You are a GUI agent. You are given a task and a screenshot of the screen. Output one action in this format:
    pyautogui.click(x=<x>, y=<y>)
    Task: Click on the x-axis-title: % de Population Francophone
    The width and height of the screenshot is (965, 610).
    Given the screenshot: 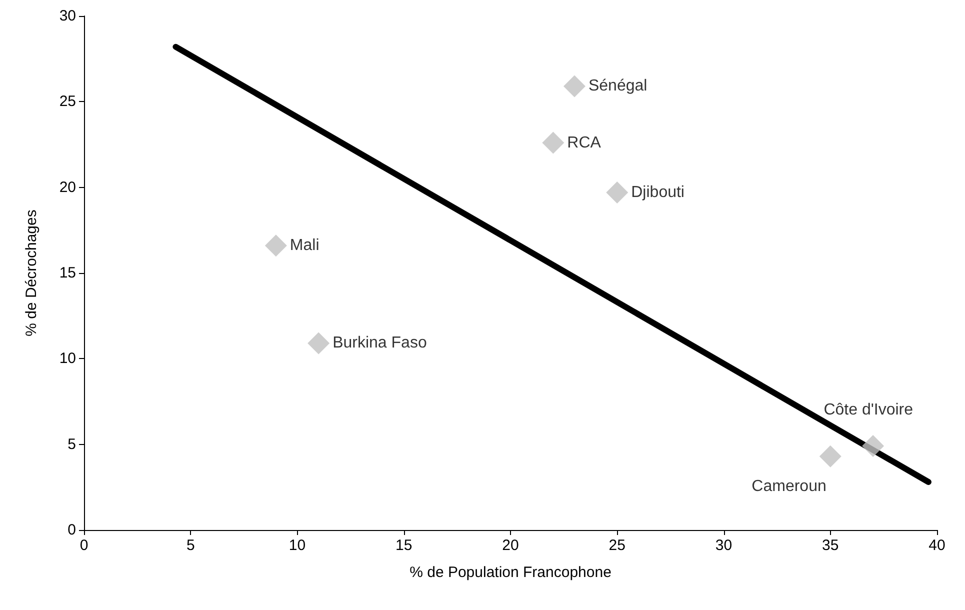 What is the action you would take?
    pyautogui.click(x=511, y=572)
    